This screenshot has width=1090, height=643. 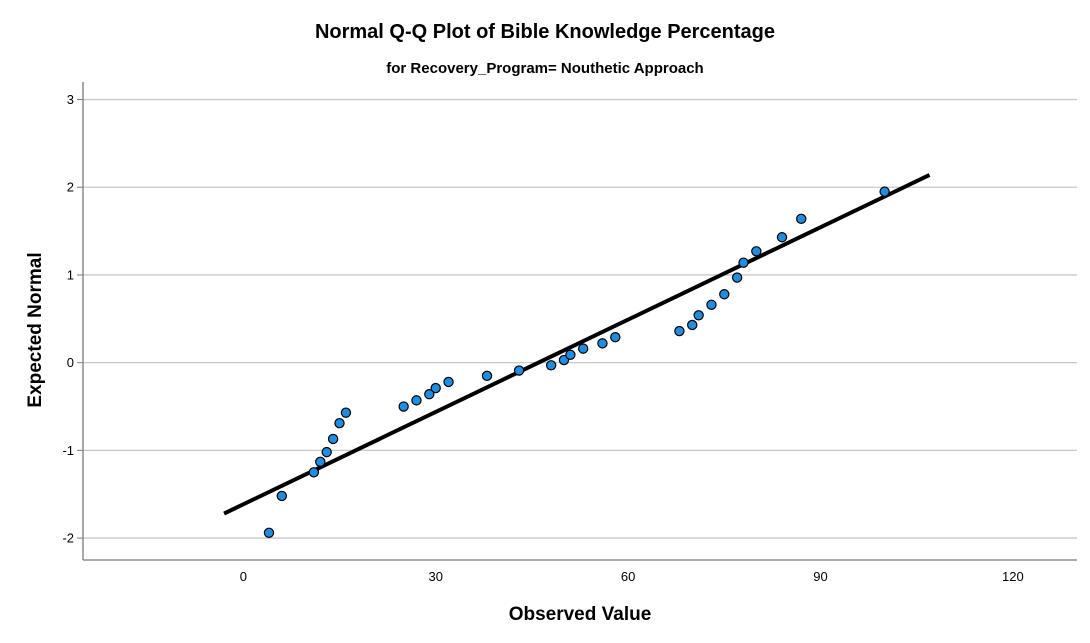 What do you see at coordinates (544, 68) in the screenshot?
I see `chart-subtitle: for Recovery_Program= Nouthetic Approach` at bounding box center [544, 68].